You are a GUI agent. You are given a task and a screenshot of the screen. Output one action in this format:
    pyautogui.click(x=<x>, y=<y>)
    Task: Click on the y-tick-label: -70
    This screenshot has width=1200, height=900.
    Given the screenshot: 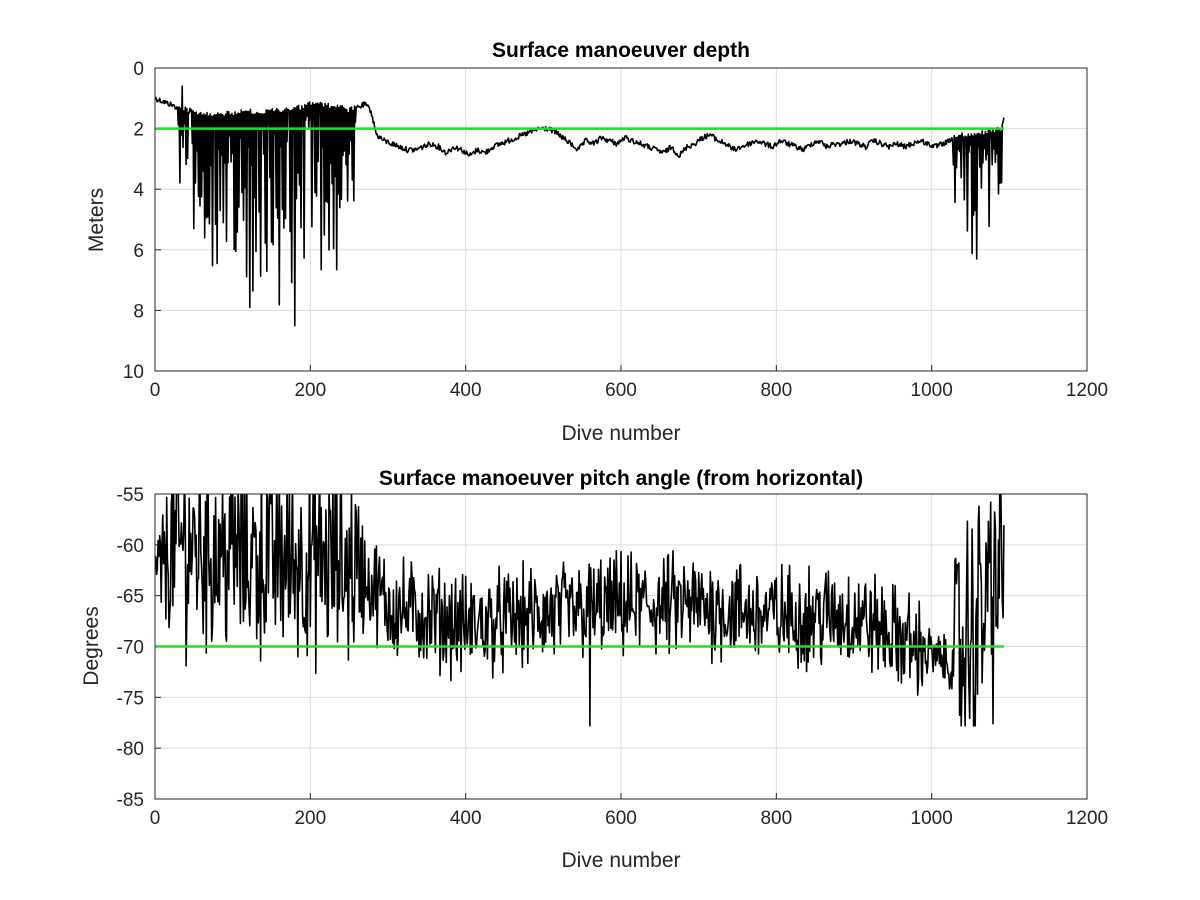 What is the action you would take?
    pyautogui.click(x=130, y=648)
    